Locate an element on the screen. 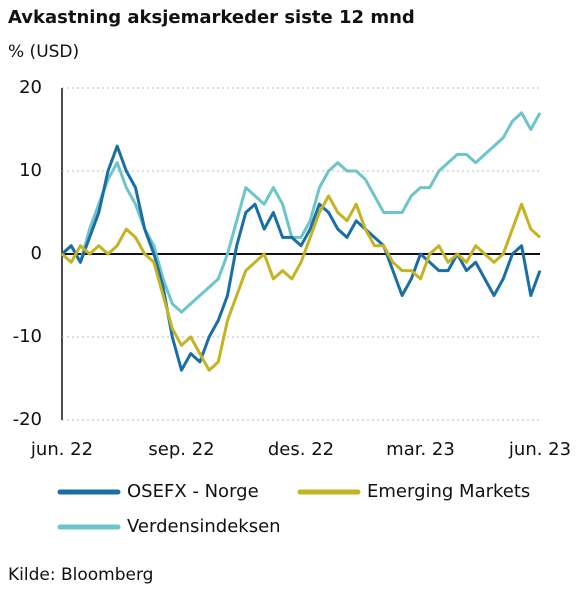 The height and width of the screenshot is (590, 581). y-axis-label: % (USD) is located at coordinates (43, 52).